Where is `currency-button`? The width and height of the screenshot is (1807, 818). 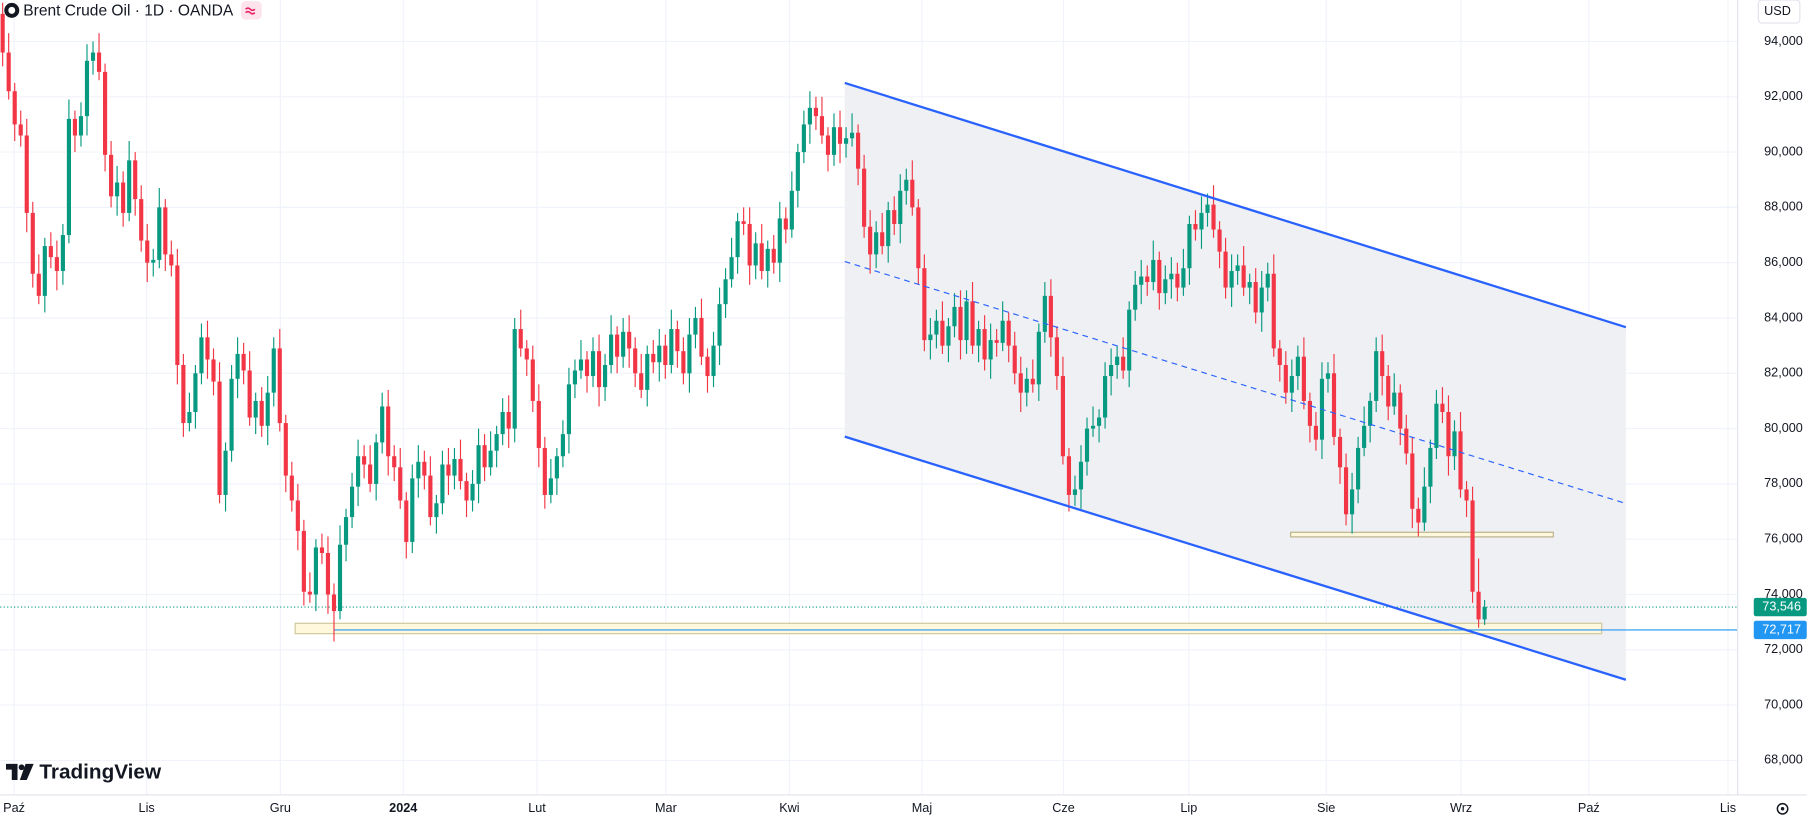
currency-button is located at coordinates (1779, 12).